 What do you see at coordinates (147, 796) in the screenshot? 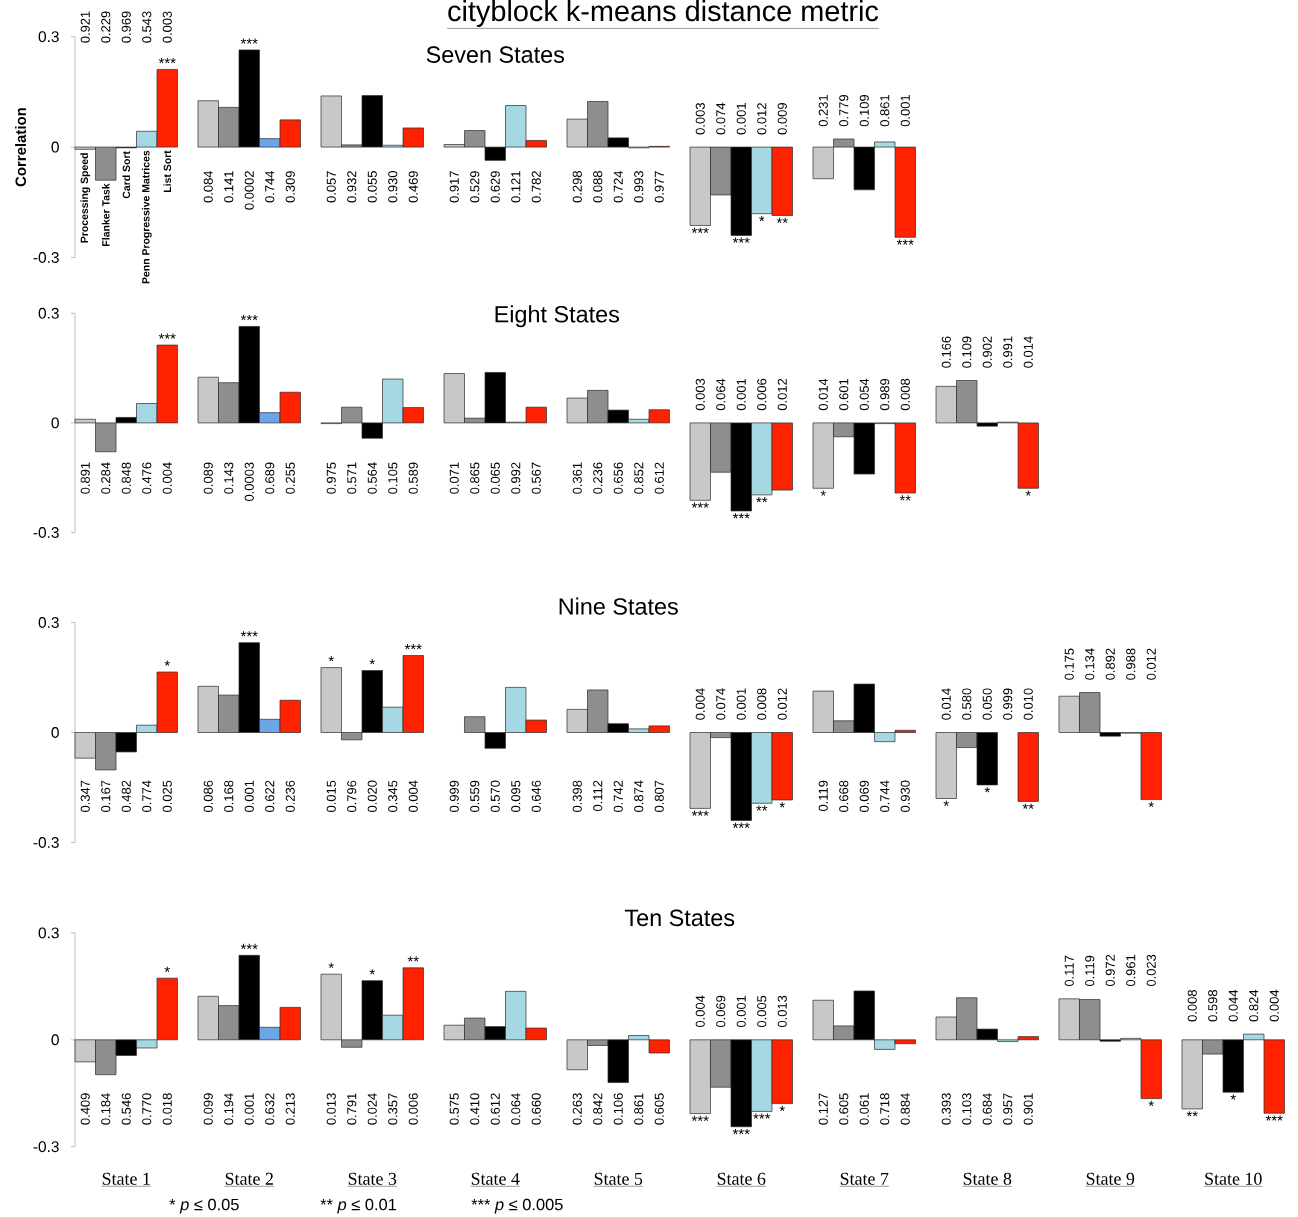
I see `annotation: 0.774` at bounding box center [147, 796].